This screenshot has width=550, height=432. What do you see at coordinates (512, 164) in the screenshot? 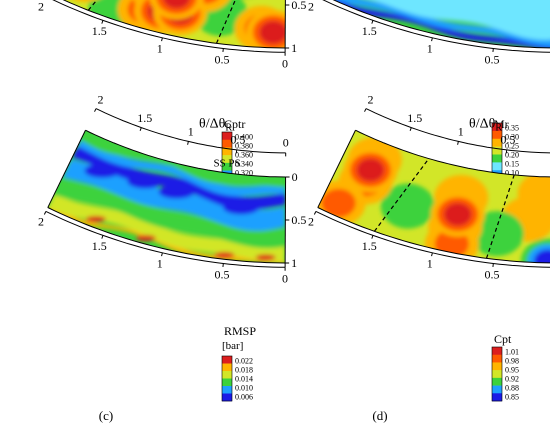
I see `colorbar-label: 0.15` at bounding box center [512, 164].